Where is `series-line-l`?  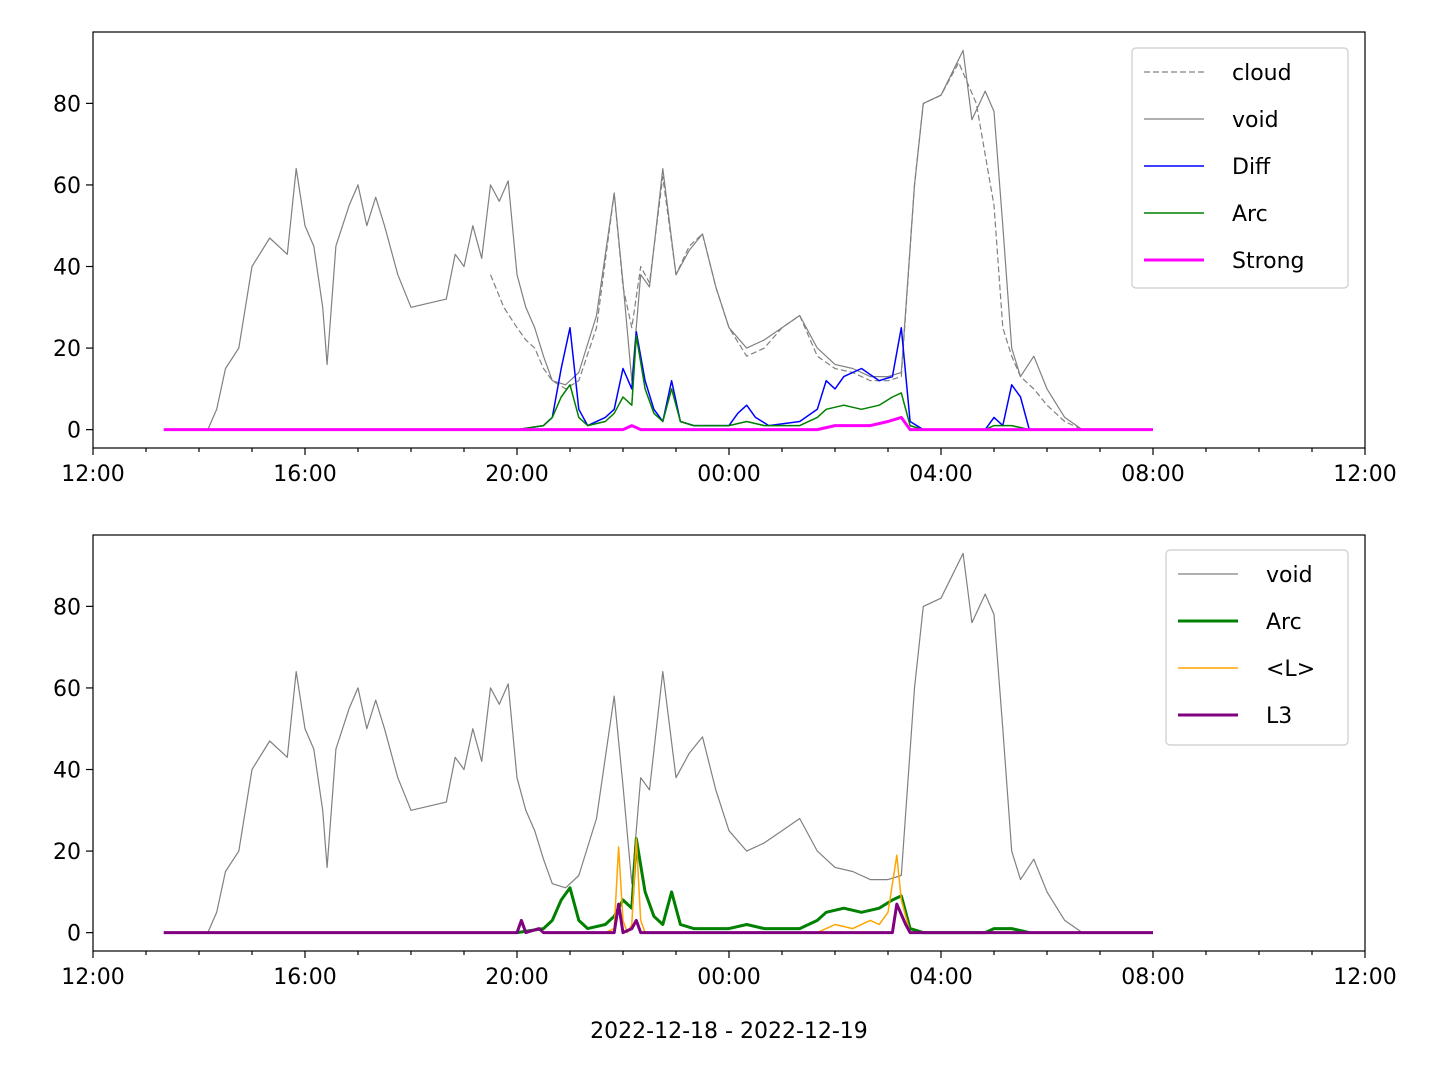 series-line-l is located at coordinates (757, 886).